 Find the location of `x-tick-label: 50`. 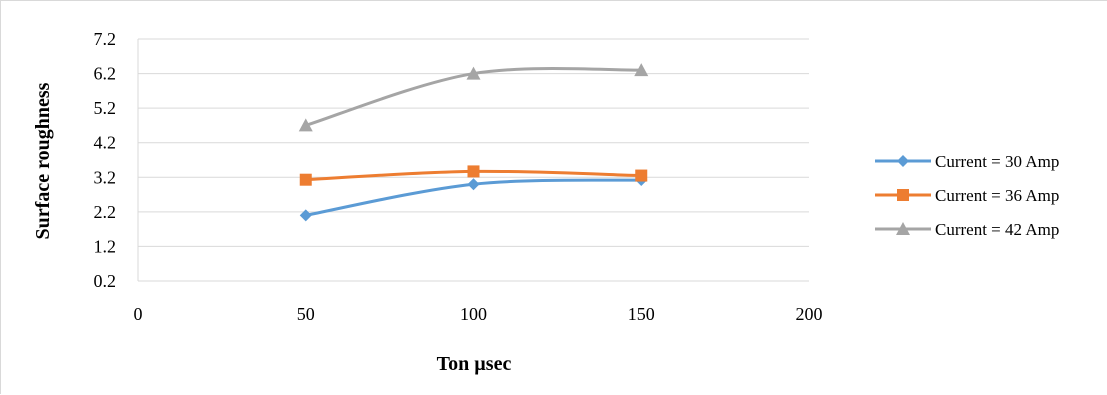

x-tick-label: 50 is located at coordinates (306, 314).